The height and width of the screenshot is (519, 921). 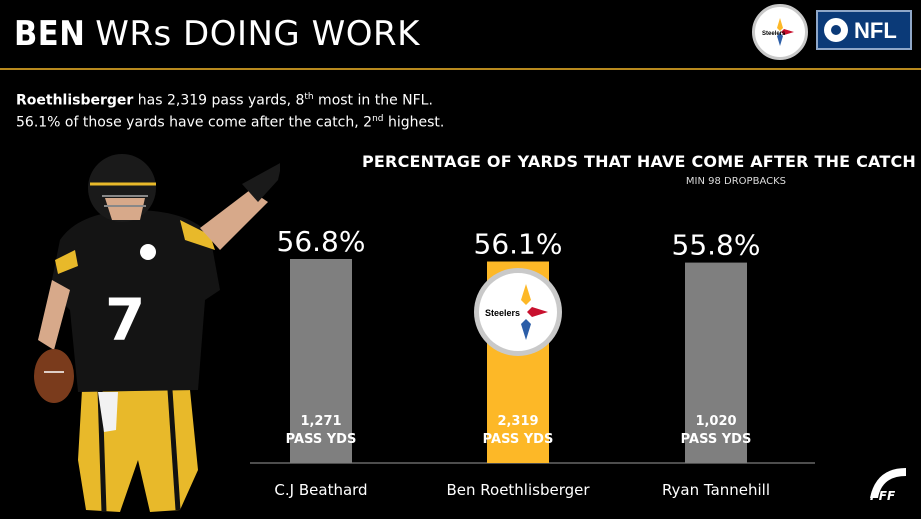 What do you see at coordinates (414, 122) in the screenshot?
I see `summary-text: highest.` at bounding box center [414, 122].